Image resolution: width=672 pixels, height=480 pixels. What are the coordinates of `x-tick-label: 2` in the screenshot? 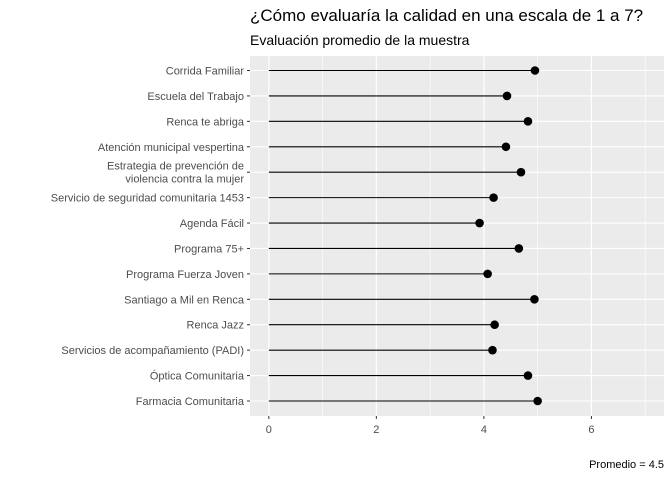 It's located at (376, 430).